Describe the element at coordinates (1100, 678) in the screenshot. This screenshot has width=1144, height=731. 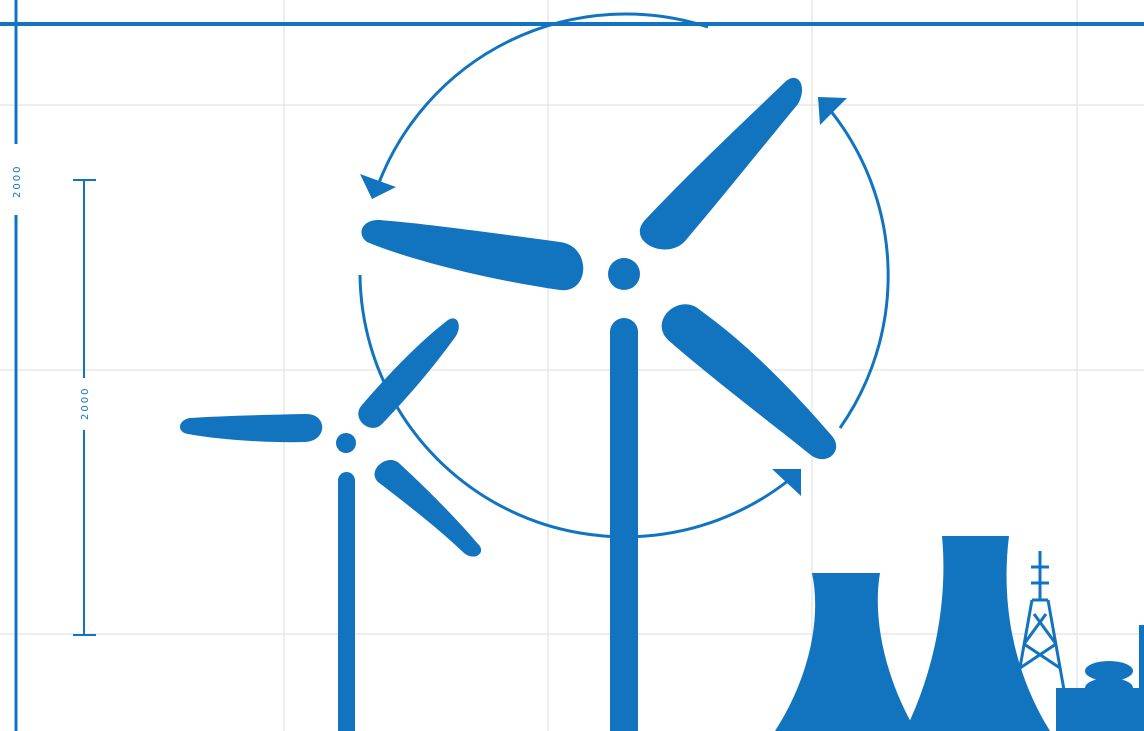
I see `industrial-tank-icon` at that location.